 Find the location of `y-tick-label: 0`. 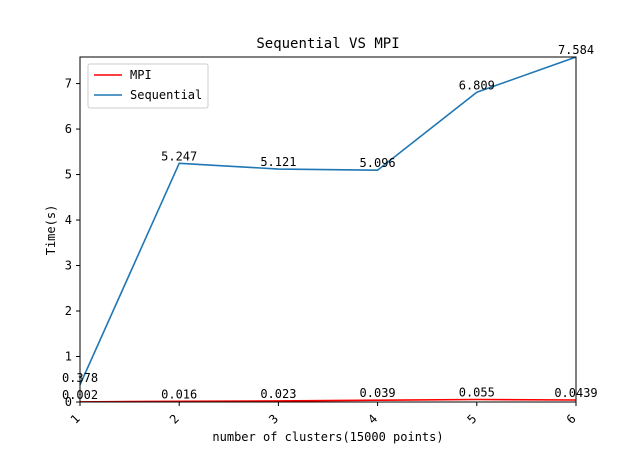

y-tick-label: 0 is located at coordinates (68, 402).